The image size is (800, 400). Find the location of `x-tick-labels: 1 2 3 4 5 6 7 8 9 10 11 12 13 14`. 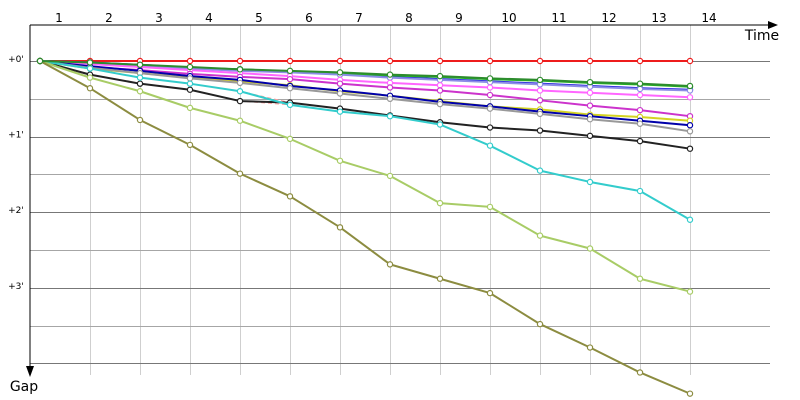

x-tick-labels: 1 2 3 4 5 6 7 8 9 10 11 12 13 14 is located at coordinates (385, 18).